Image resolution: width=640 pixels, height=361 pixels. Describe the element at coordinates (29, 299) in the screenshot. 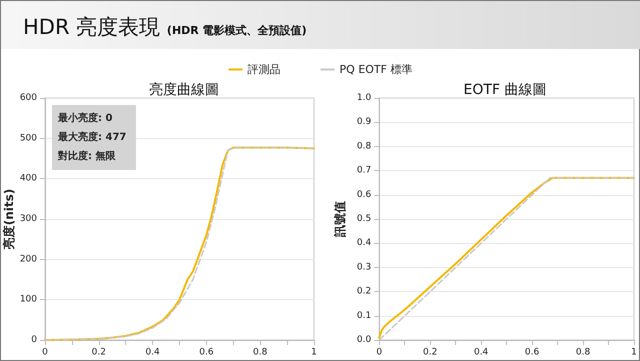

I see `y-tick-label: 100` at that location.